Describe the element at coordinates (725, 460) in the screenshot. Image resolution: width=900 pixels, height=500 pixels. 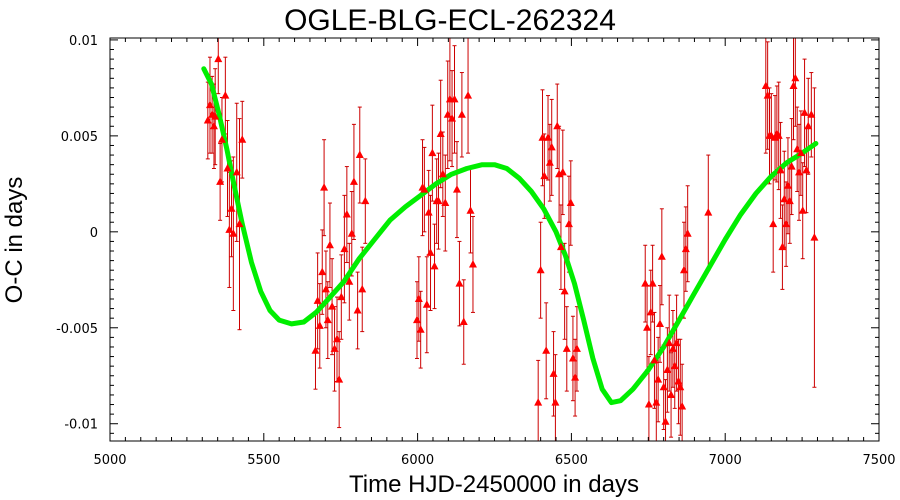
I see `x-tick-label: 7000` at that location.